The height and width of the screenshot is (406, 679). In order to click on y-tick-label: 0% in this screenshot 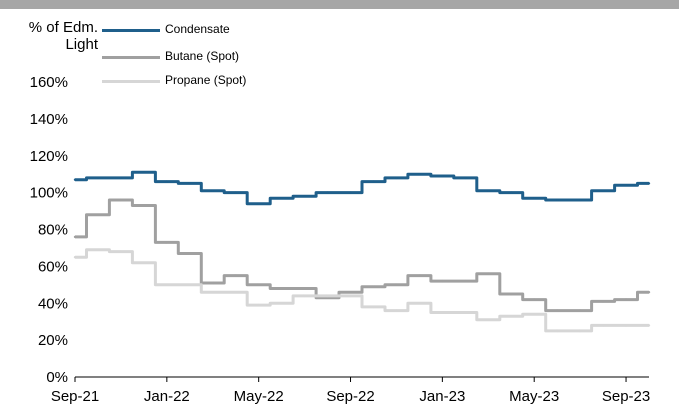, I will do `click(57, 377)`.